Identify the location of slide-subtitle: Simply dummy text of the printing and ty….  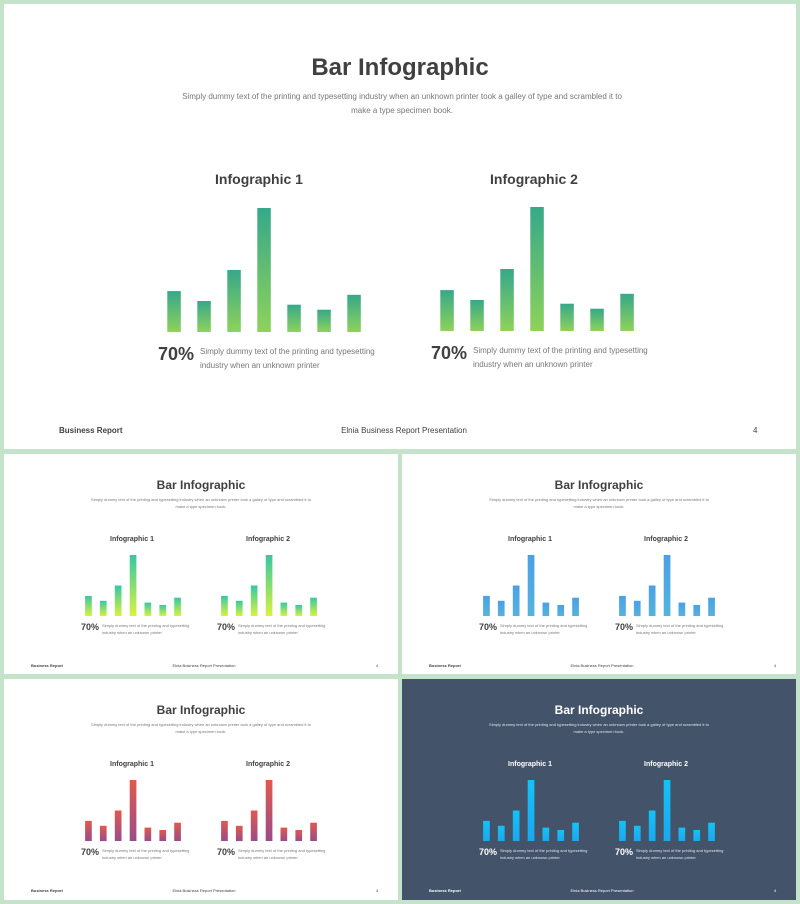
(201, 503).